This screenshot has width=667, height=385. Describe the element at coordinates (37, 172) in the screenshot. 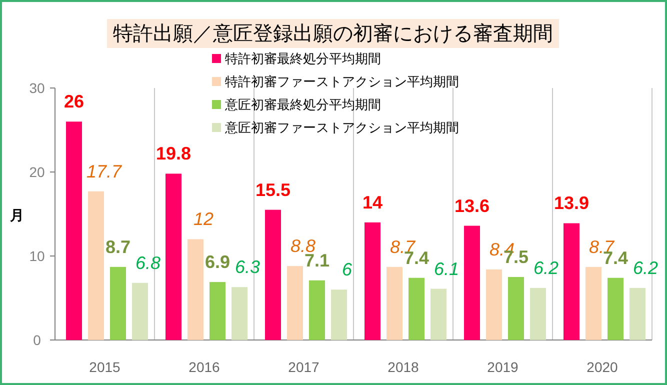

I see `y-tick-label: 20` at that location.